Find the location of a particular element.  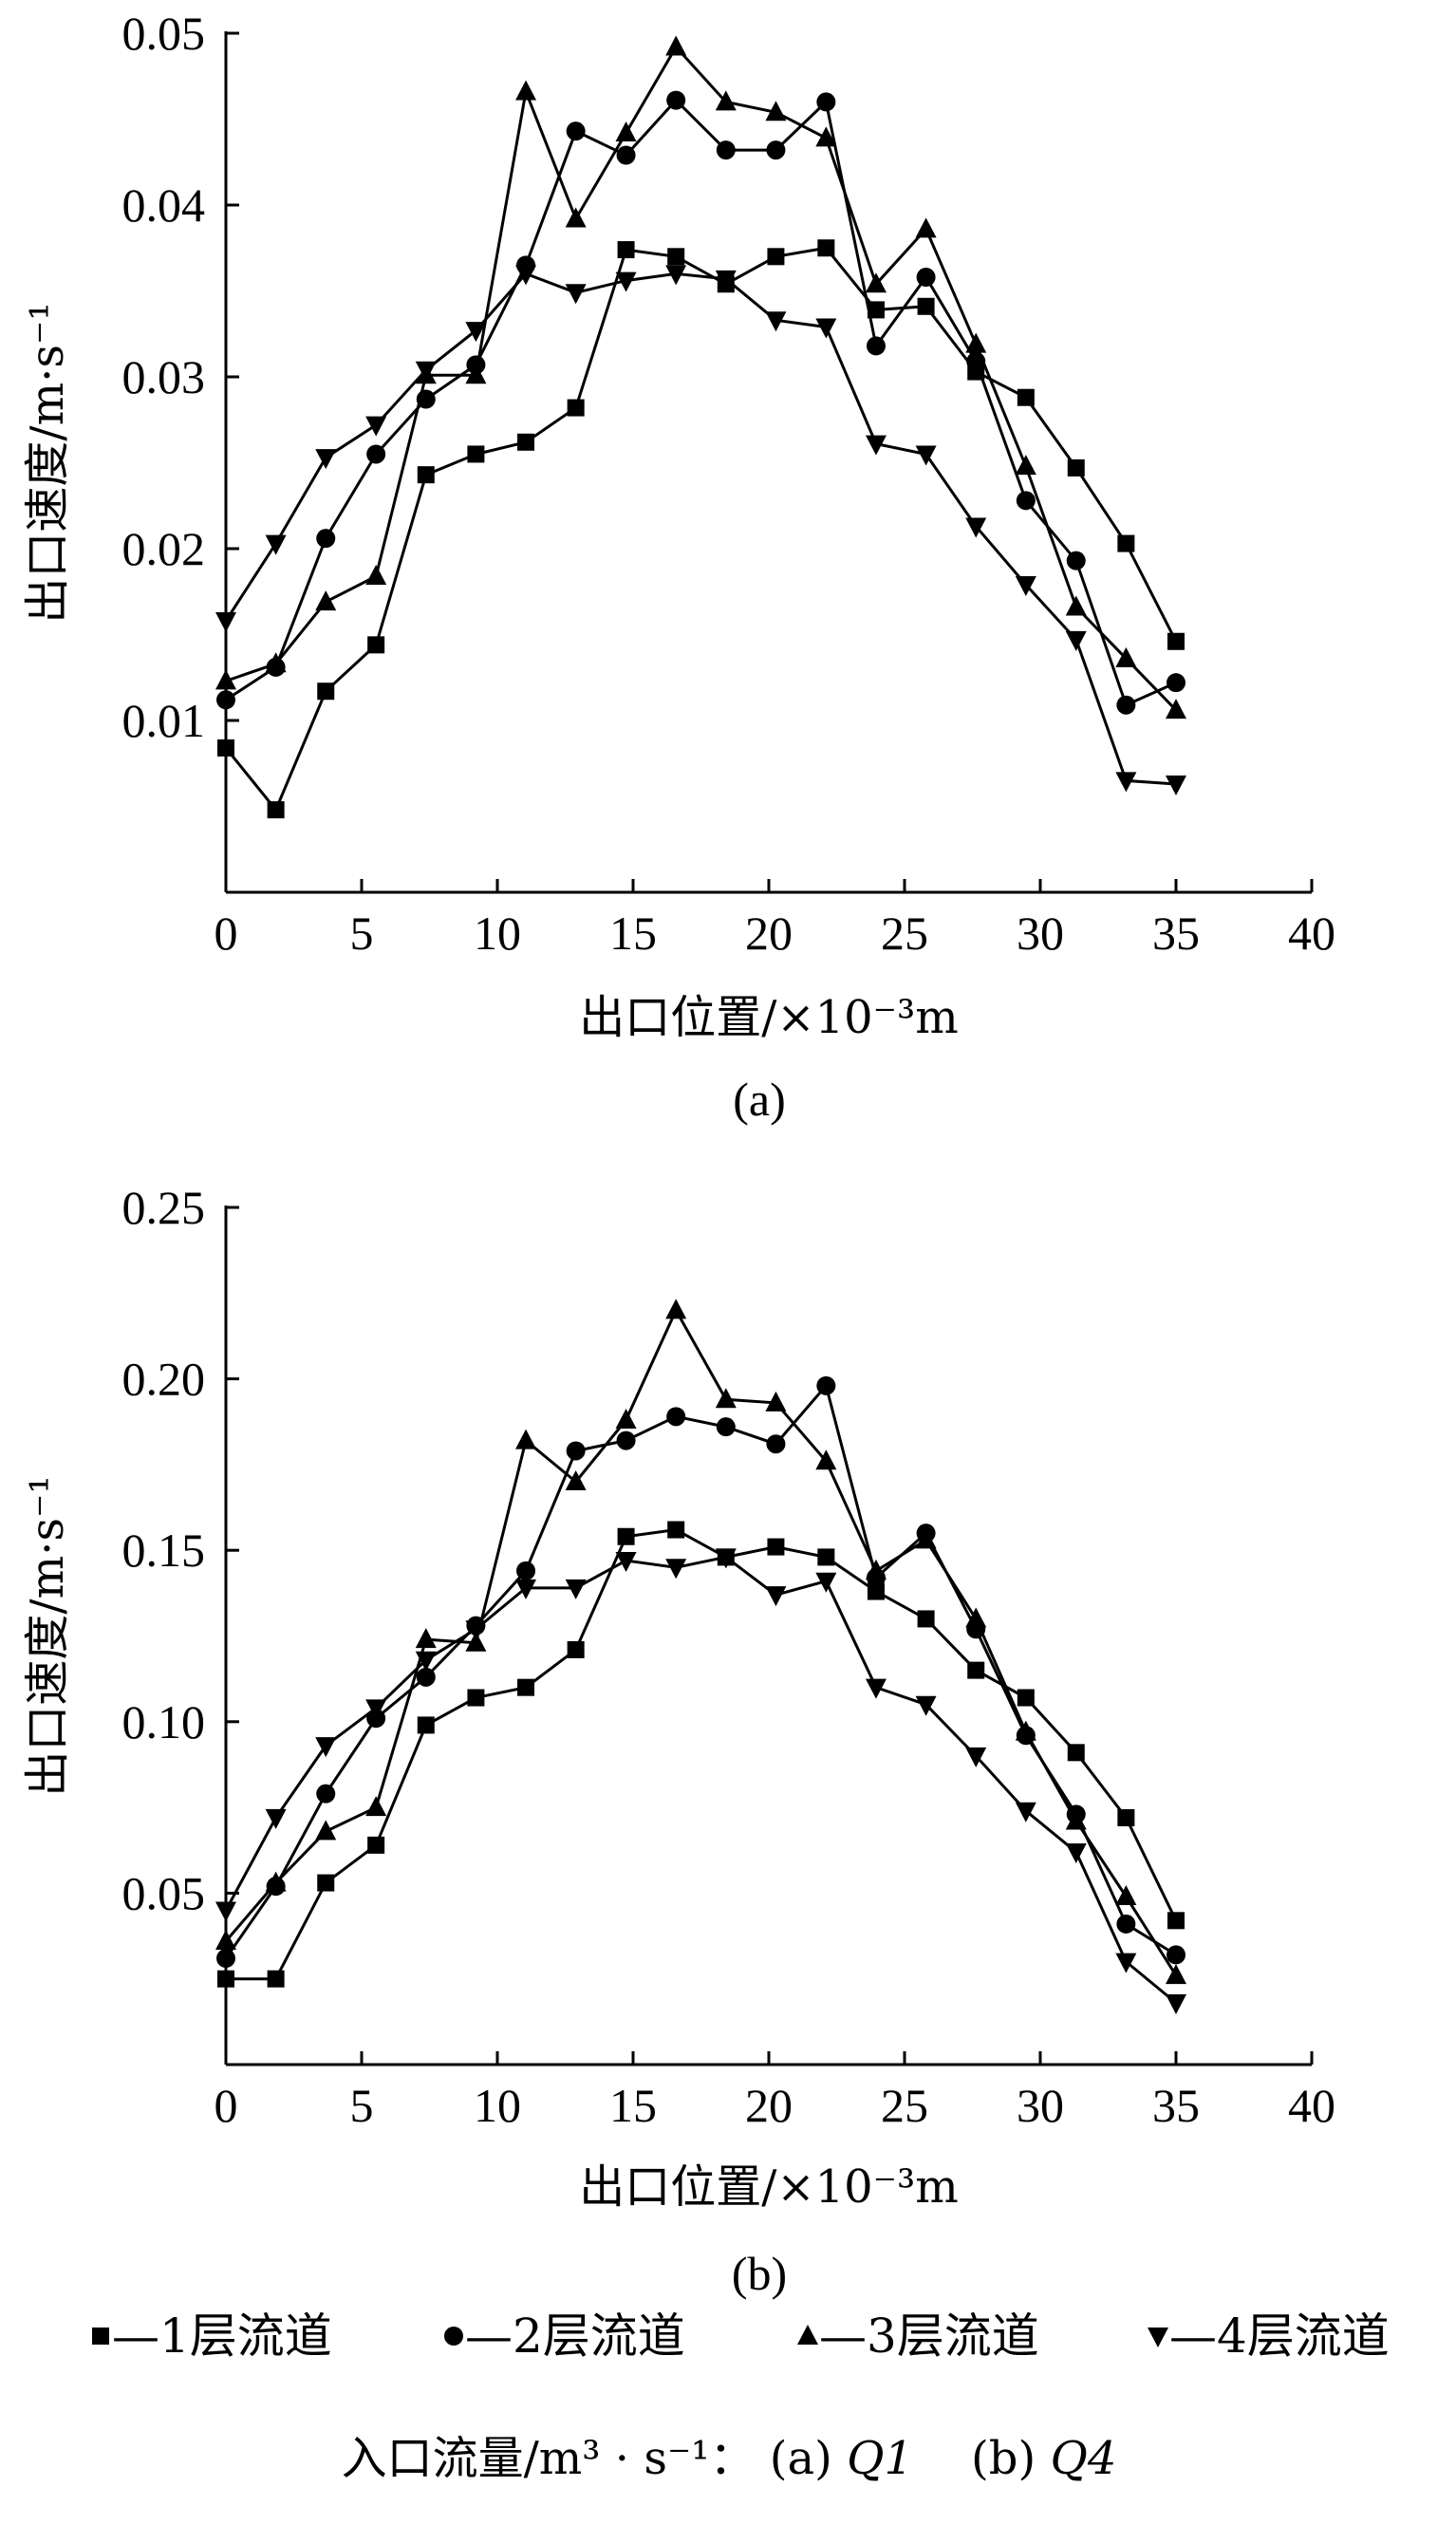

x-tick-label: 35 is located at coordinates (1176, 2105).